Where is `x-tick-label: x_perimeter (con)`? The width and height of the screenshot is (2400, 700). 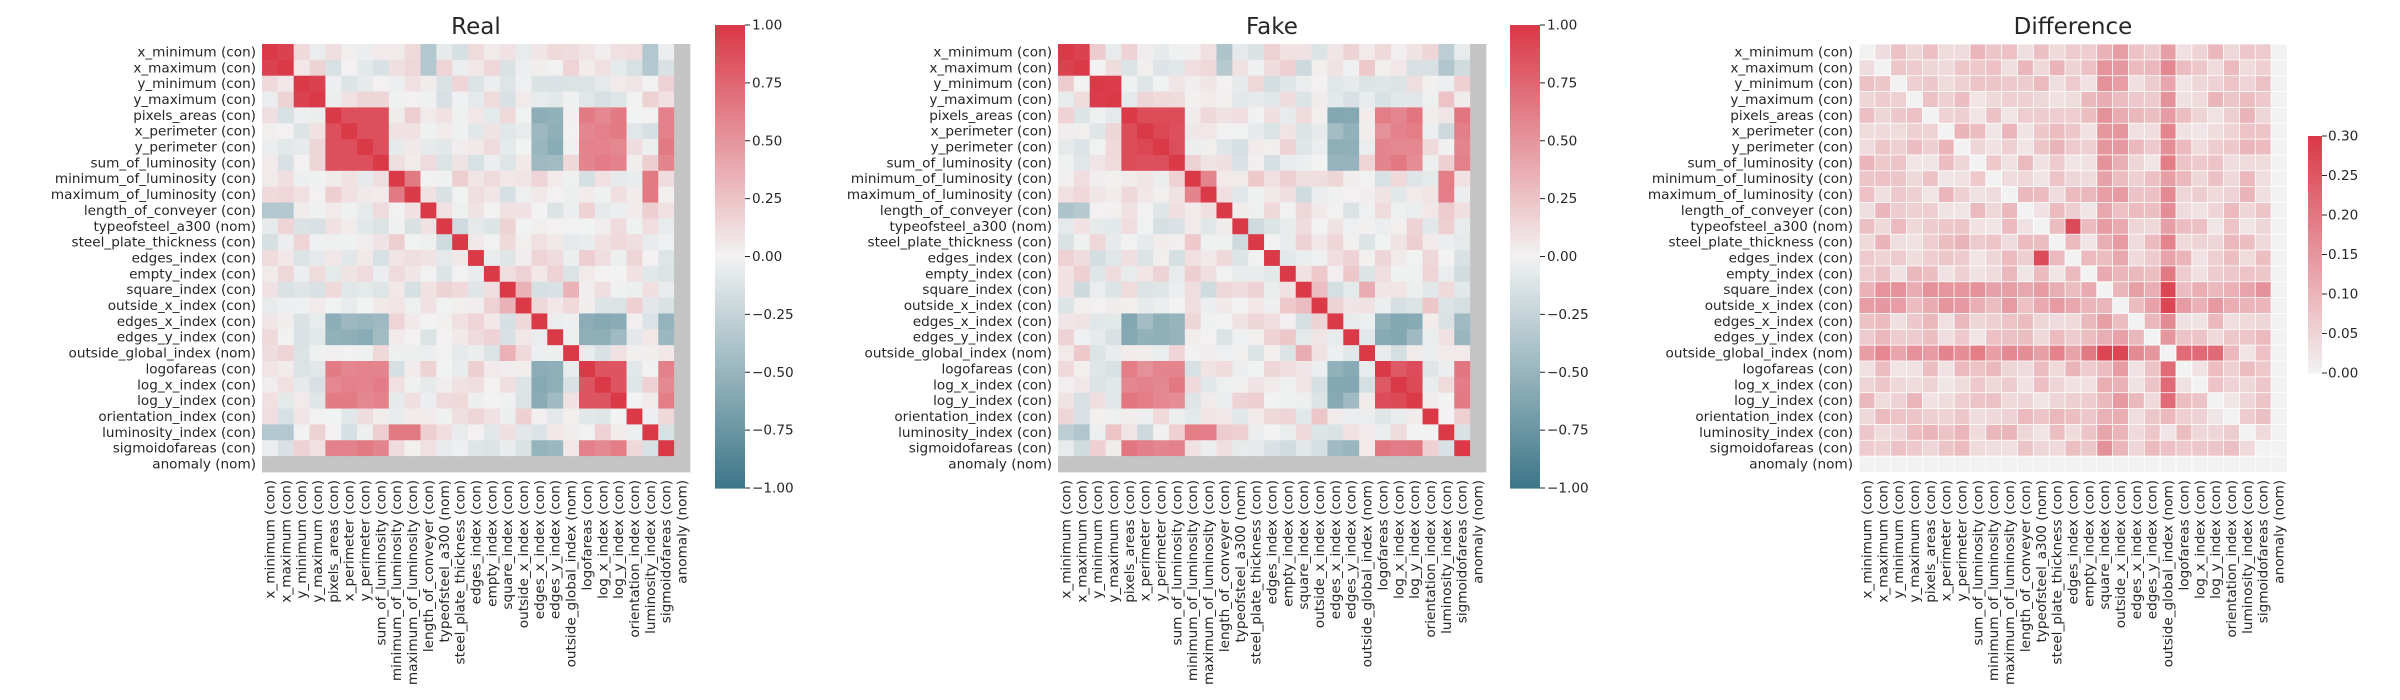
x-tick-label: x_perimeter (con) is located at coordinates (1947, 540).